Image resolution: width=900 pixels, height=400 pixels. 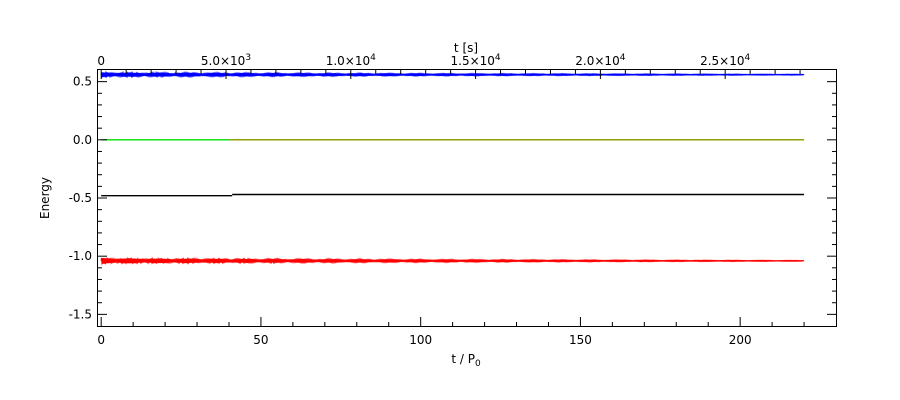 What do you see at coordinates (722, 61) in the screenshot?
I see `top-tick-mantissa: 2.5×10` at bounding box center [722, 61].